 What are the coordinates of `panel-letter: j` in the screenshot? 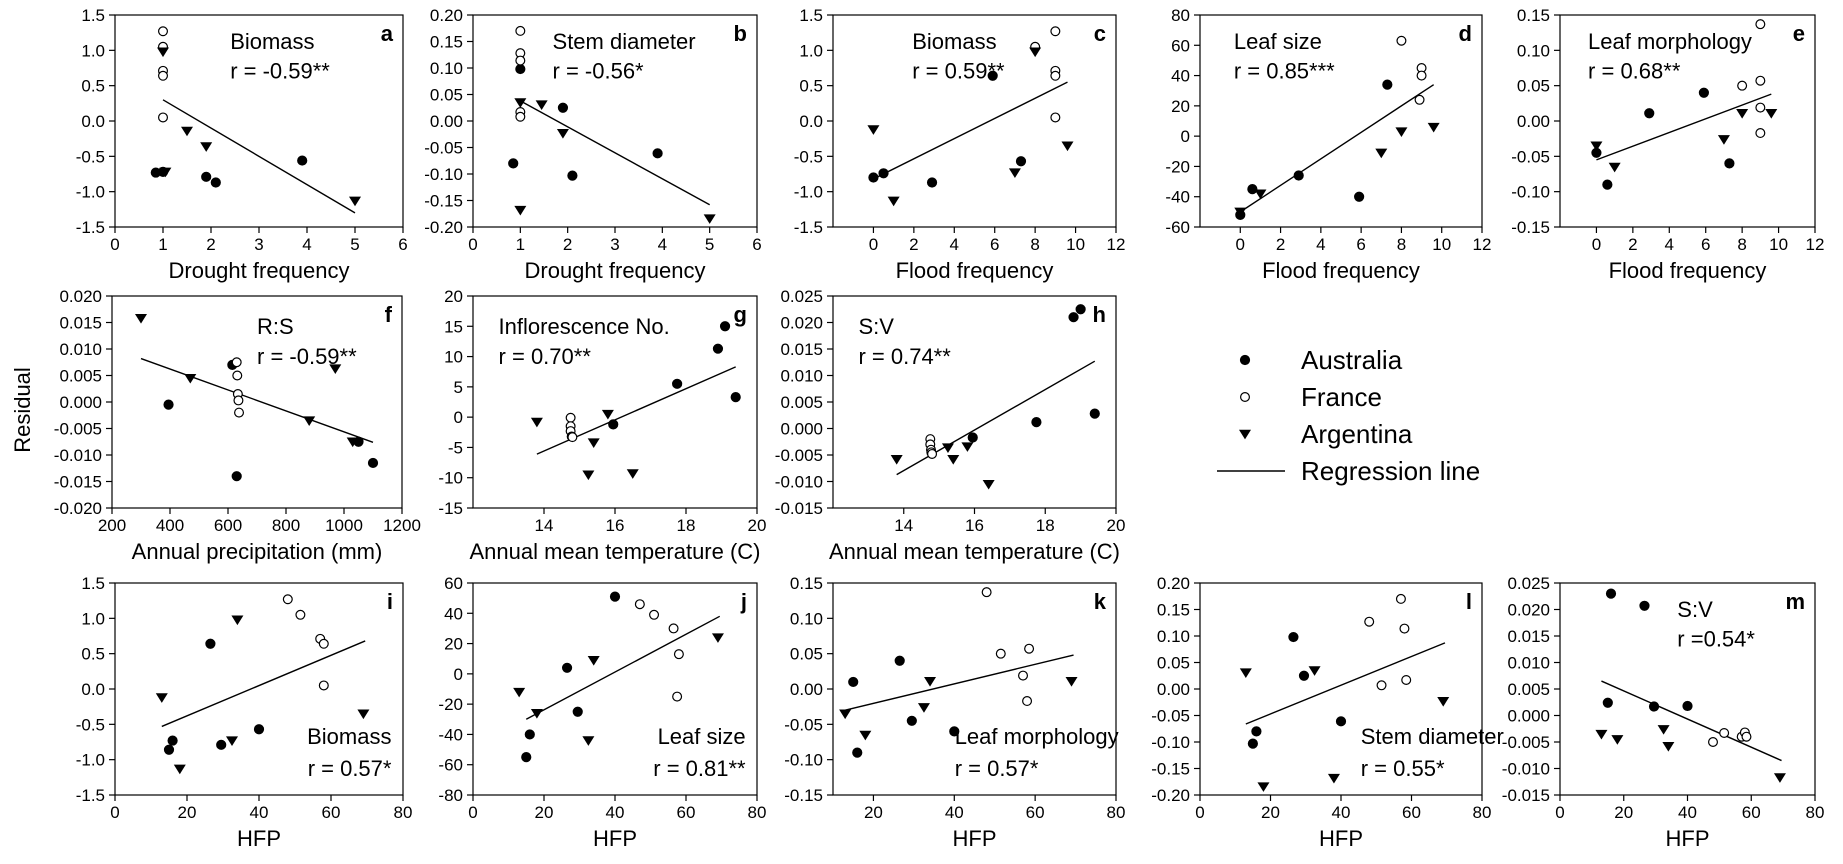 It's located at (743, 601).